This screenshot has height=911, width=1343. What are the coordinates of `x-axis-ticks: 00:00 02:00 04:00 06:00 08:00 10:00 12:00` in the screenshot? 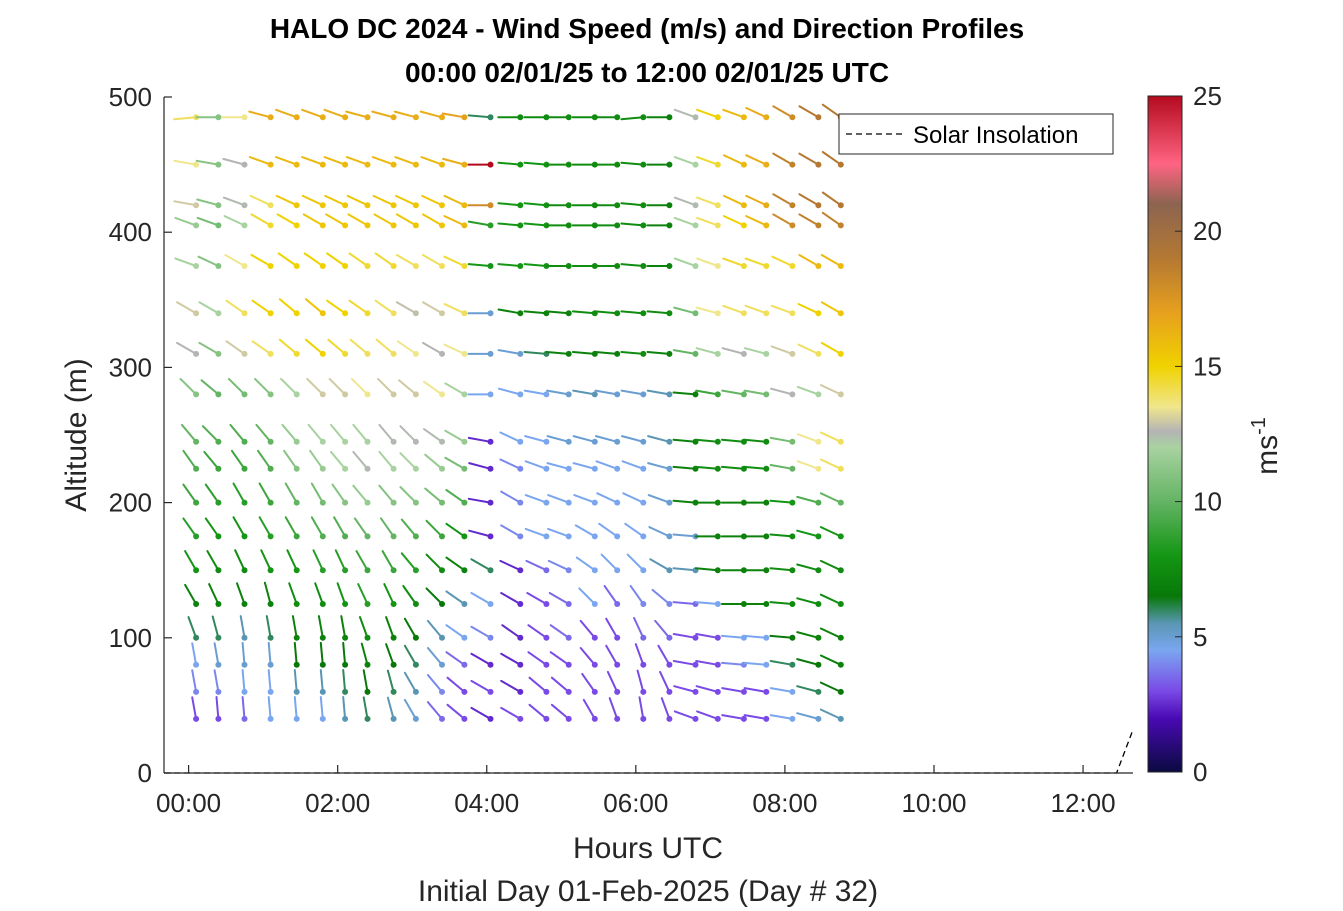 It's located at (636, 791).